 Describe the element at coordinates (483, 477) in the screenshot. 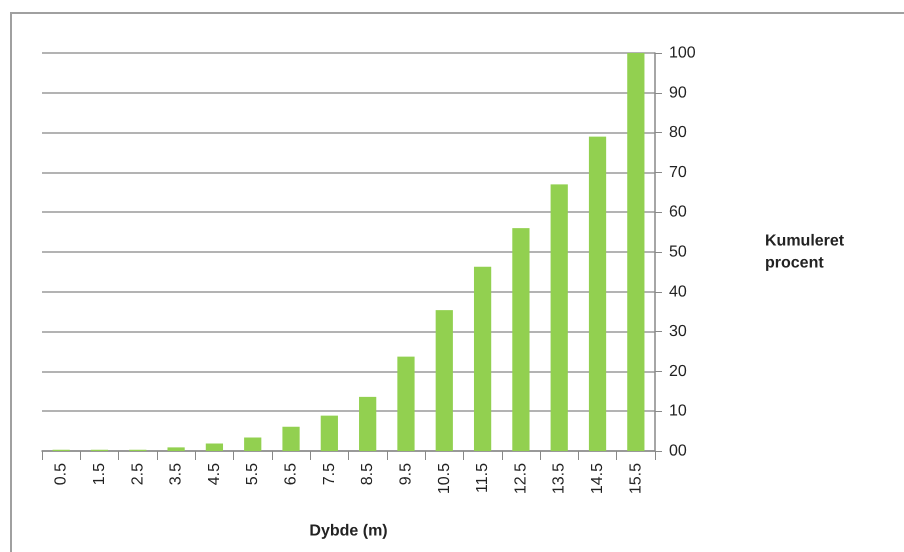

I see `x-tick-label: 11.5` at that location.